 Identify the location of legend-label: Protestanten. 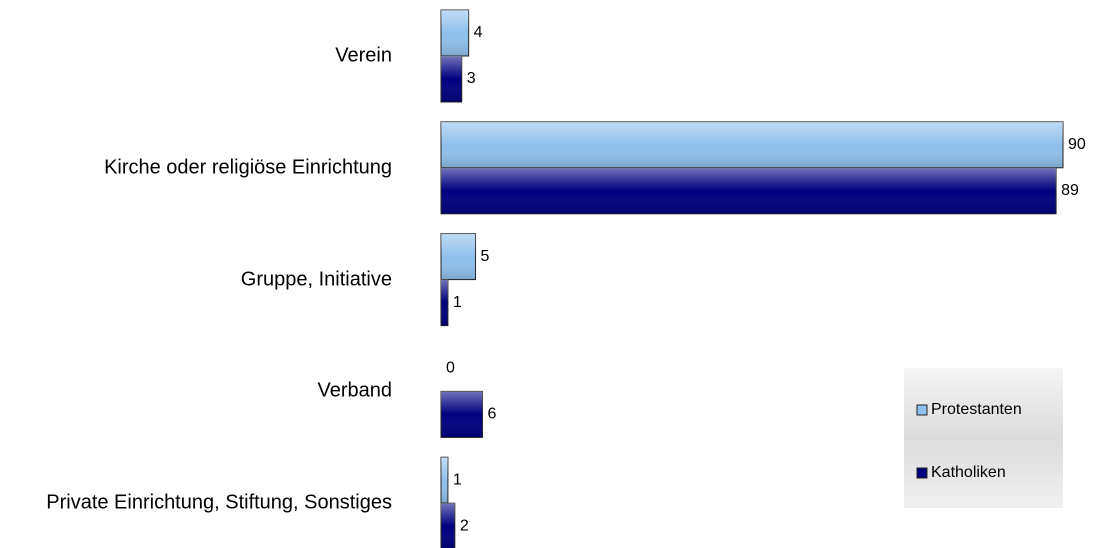
(976, 409).